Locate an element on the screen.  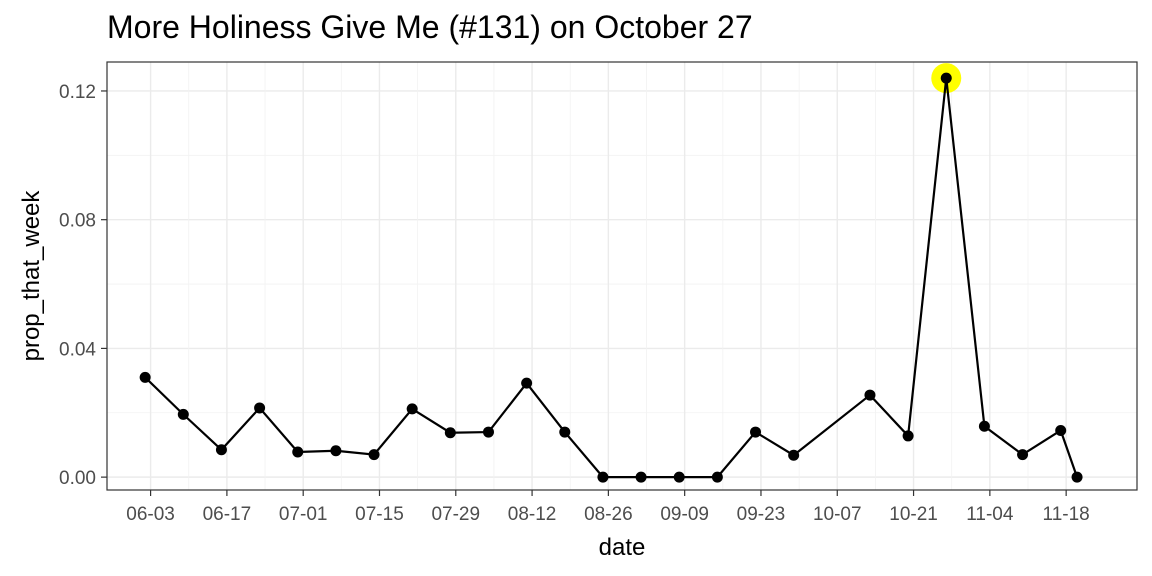
y-tick-labels: 0.00 0.04 0.08 0.12 is located at coordinates (77, 285).